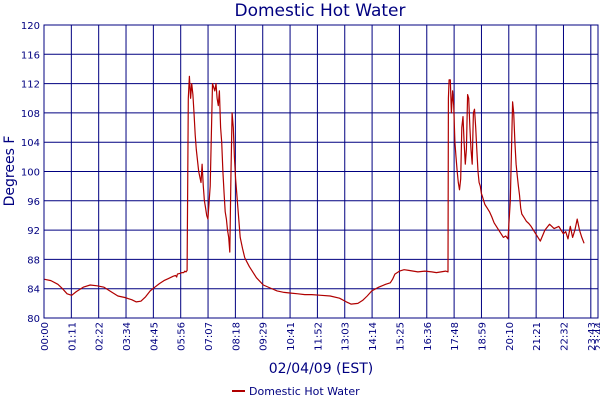 The height and width of the screenshot is (400, 600). What do you see at coordinates (304, 391) in the screenshot?
I see `legend-label: Domestic Hot Water` at bounding box center [304, 391].